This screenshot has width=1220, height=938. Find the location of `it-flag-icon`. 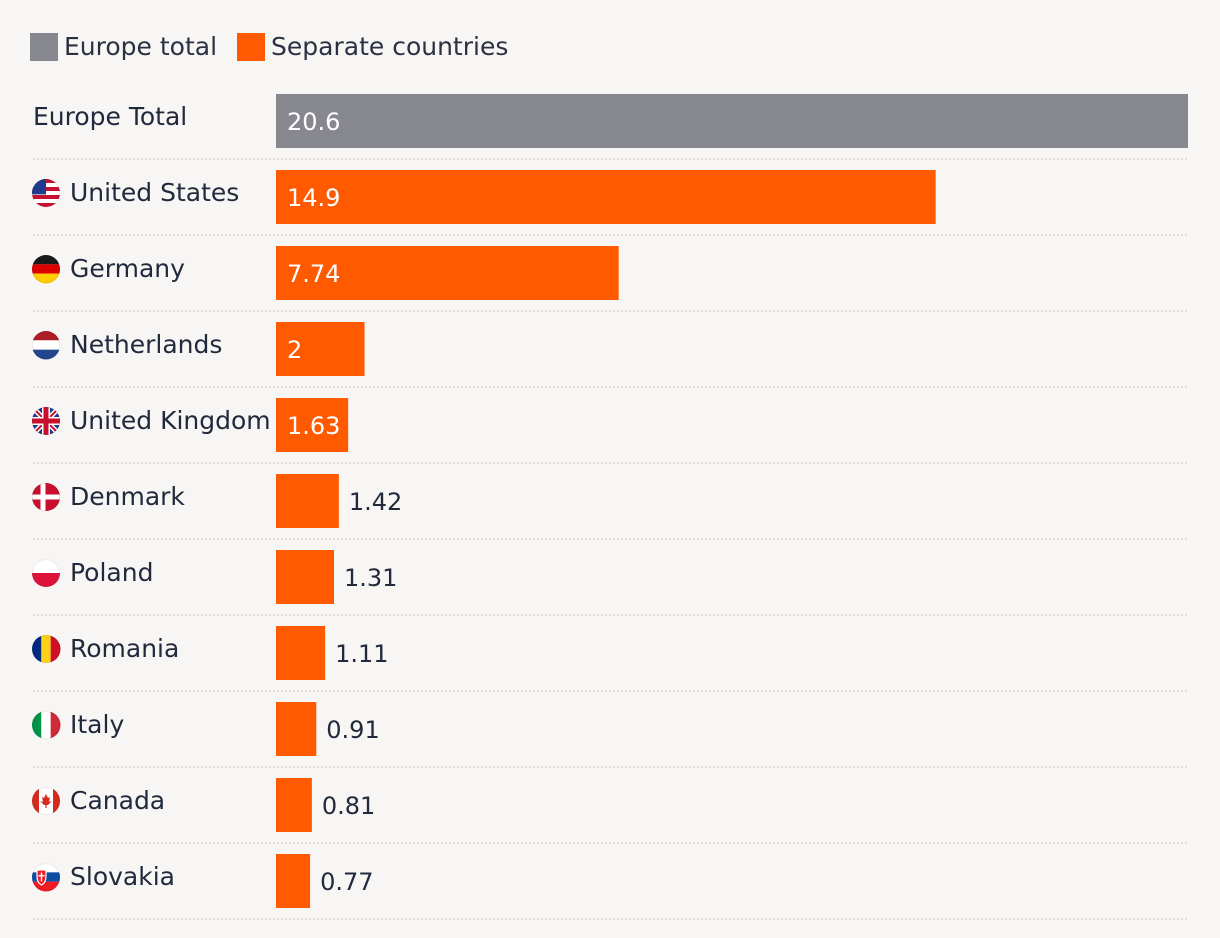

it-flag-icon is located at coordinates (46, 725).